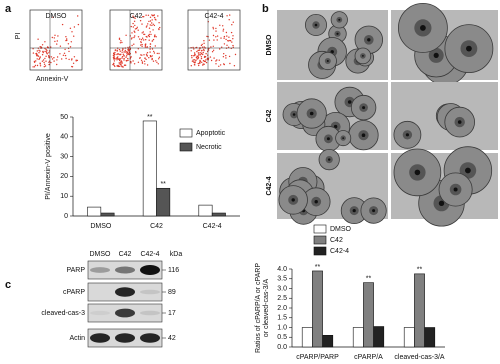 The width and height of the screenshot is (500, 364). Describe the element at coordinates (186, 133) in the screenshot. I see `legend-swatch` at that location.